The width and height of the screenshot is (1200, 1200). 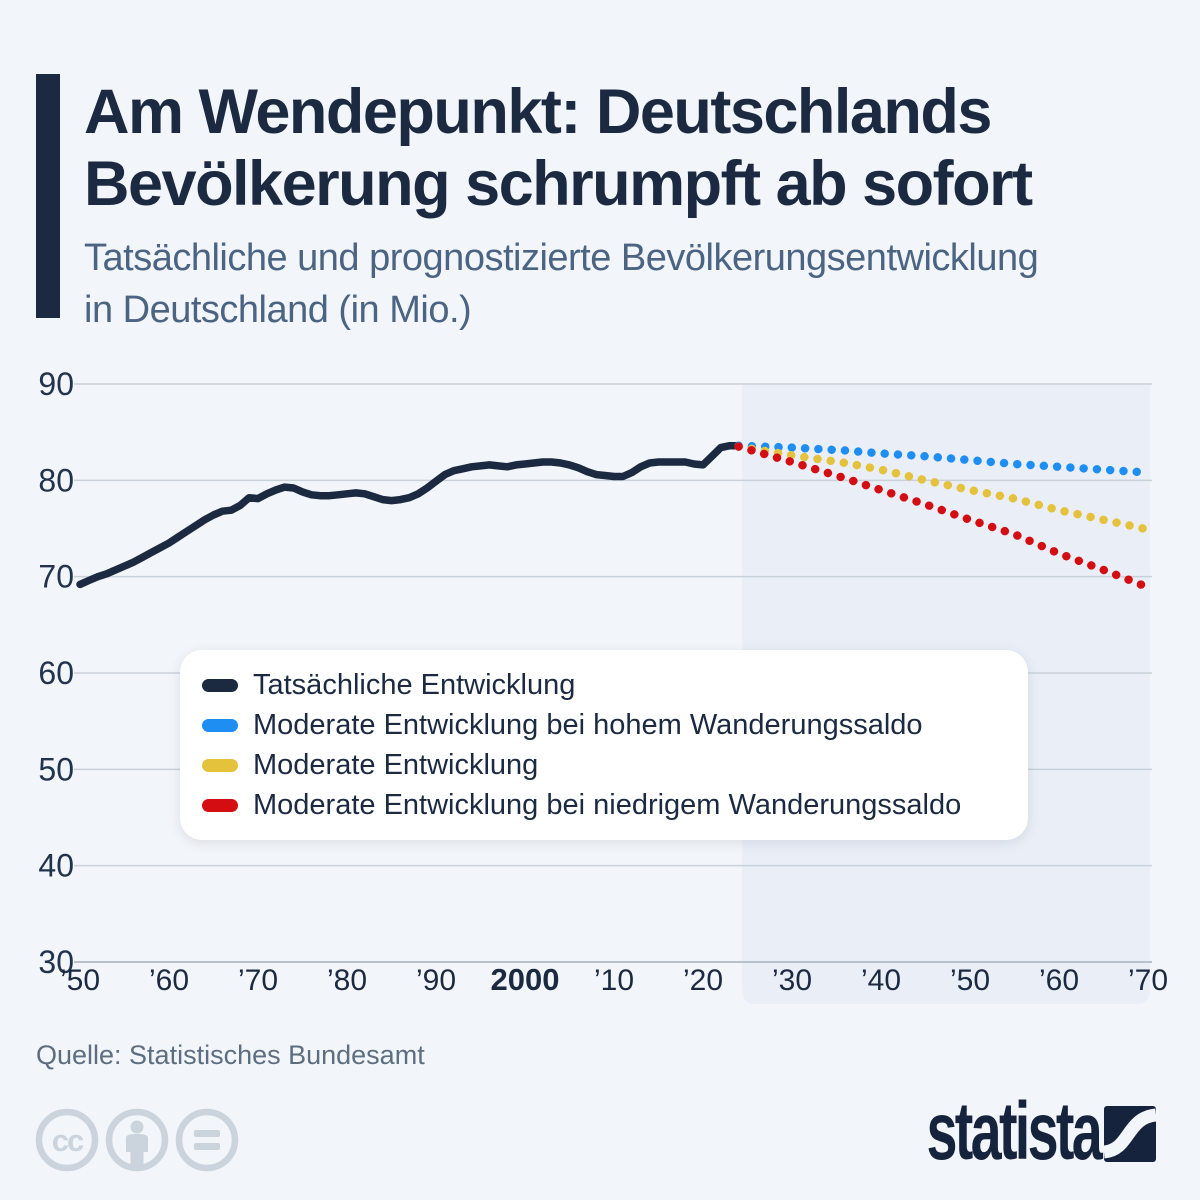 I want to click on series-line-moderate, so click(x=943, y=488).